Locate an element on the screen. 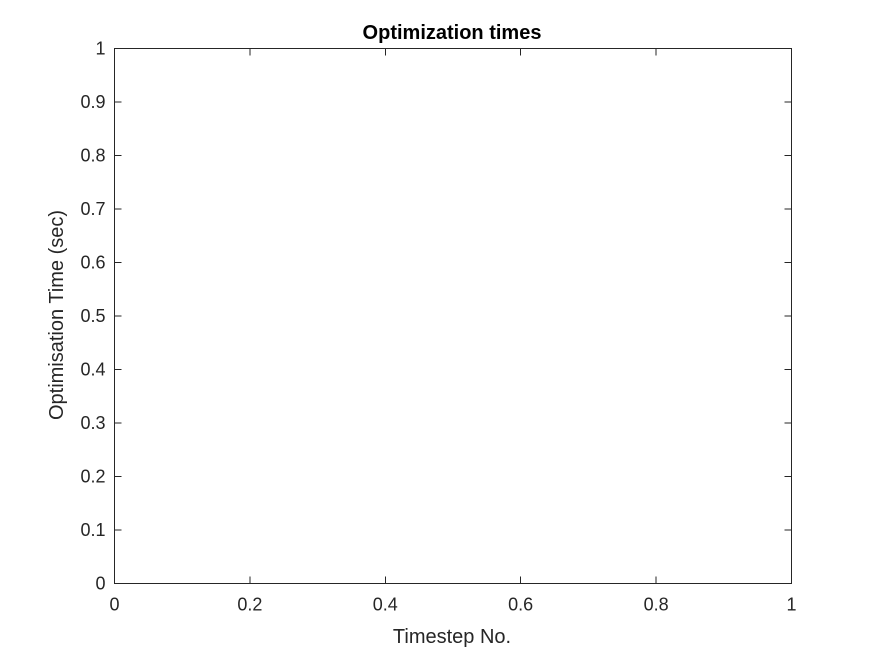 The height and width of the screenshot is (661, 875). y-tick-label: 0.9 is located at coordinates (92, 102).